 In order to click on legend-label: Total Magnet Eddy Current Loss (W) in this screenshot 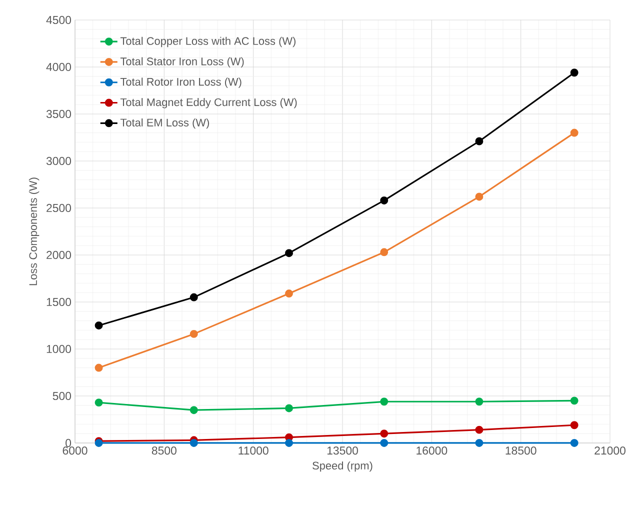, I will do `click(208, 103)`.